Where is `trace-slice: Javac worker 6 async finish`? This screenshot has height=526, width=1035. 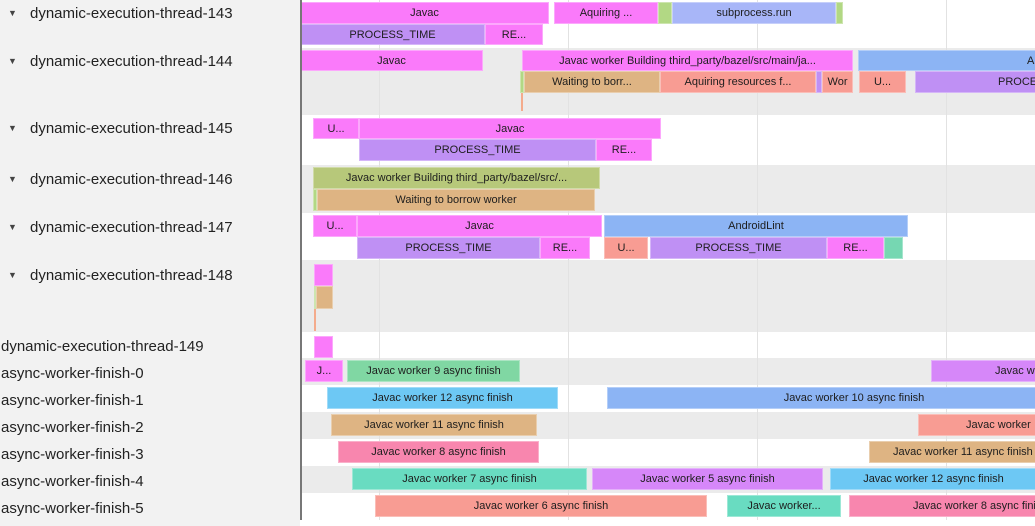 trace-slice: Javac worker 6 async finish is located at coordinates (541, 506).